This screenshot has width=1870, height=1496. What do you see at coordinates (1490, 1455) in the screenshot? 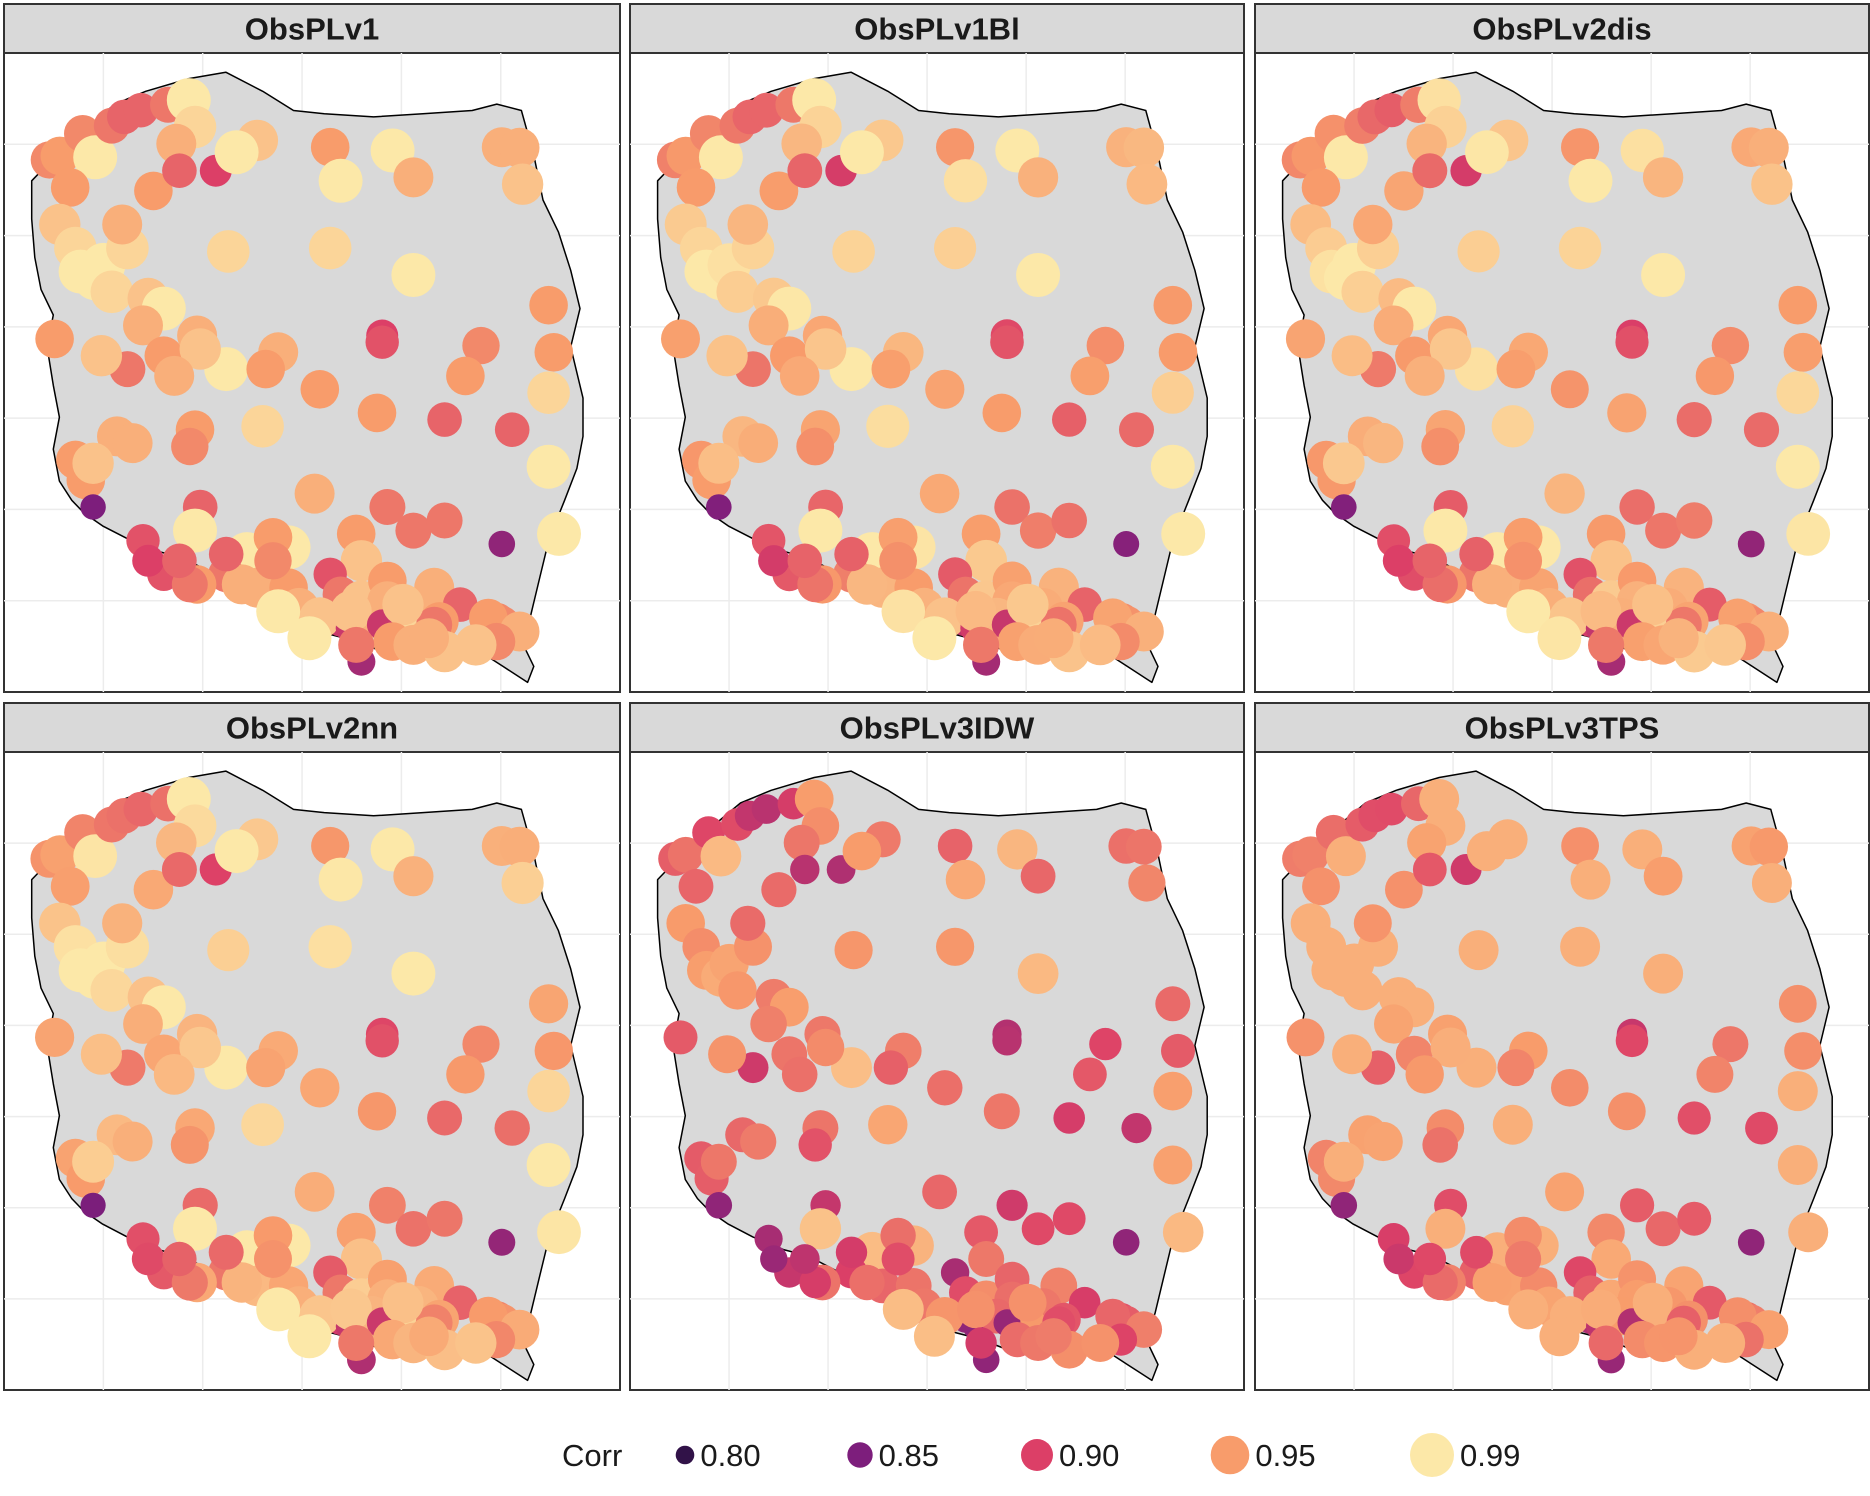
I see `legend-label: 0.99` at bounding box center [1490, 1455].